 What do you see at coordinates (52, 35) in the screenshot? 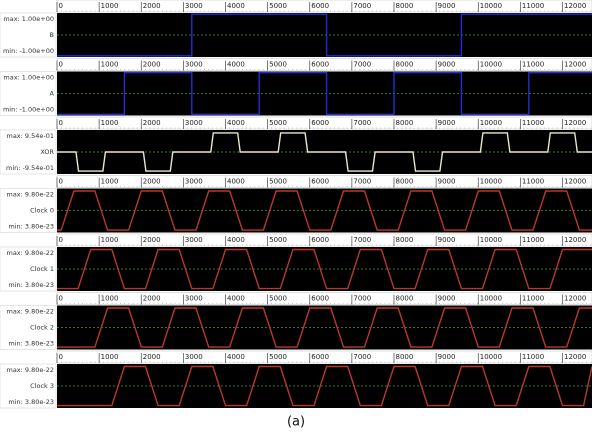
I see `trace-name: B` at bounding box center [52, 35].